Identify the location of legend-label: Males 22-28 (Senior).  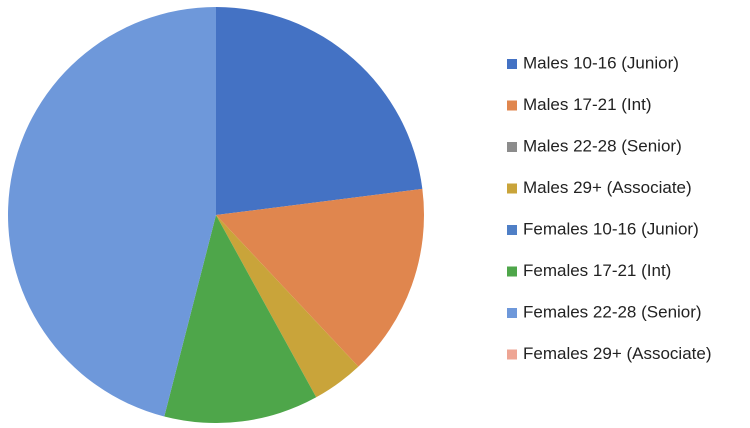
(602, 145).